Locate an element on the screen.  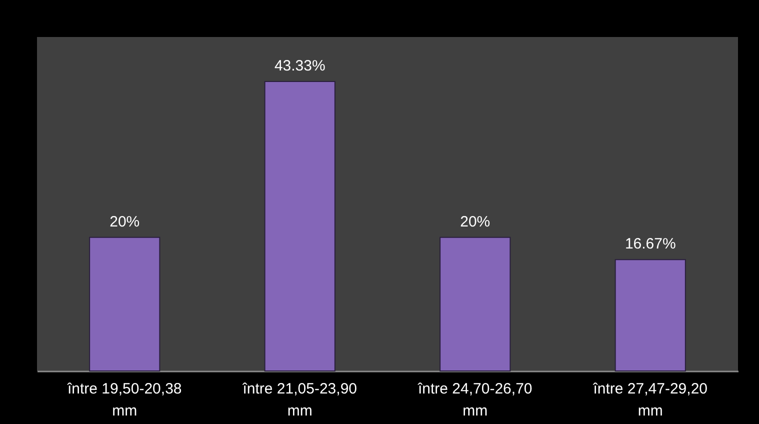
data-label: 43.33% is located at coordinates (300, 66).